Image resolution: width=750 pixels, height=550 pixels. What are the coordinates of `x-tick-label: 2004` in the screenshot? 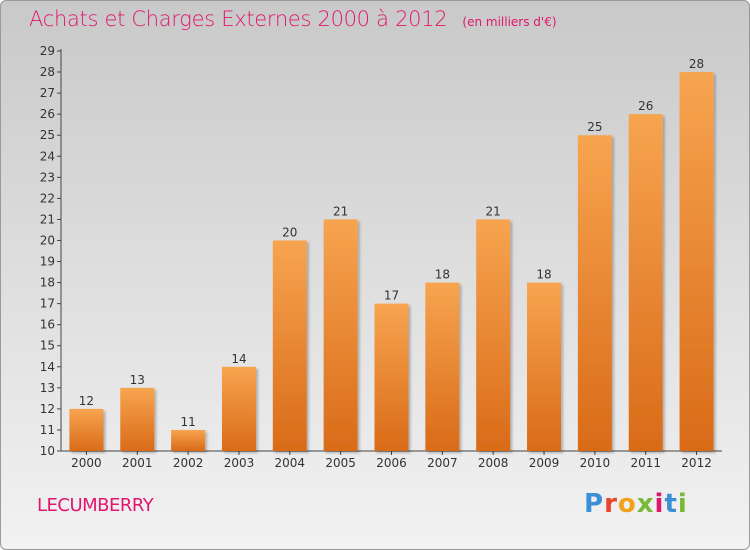 It's located at (290, 463).